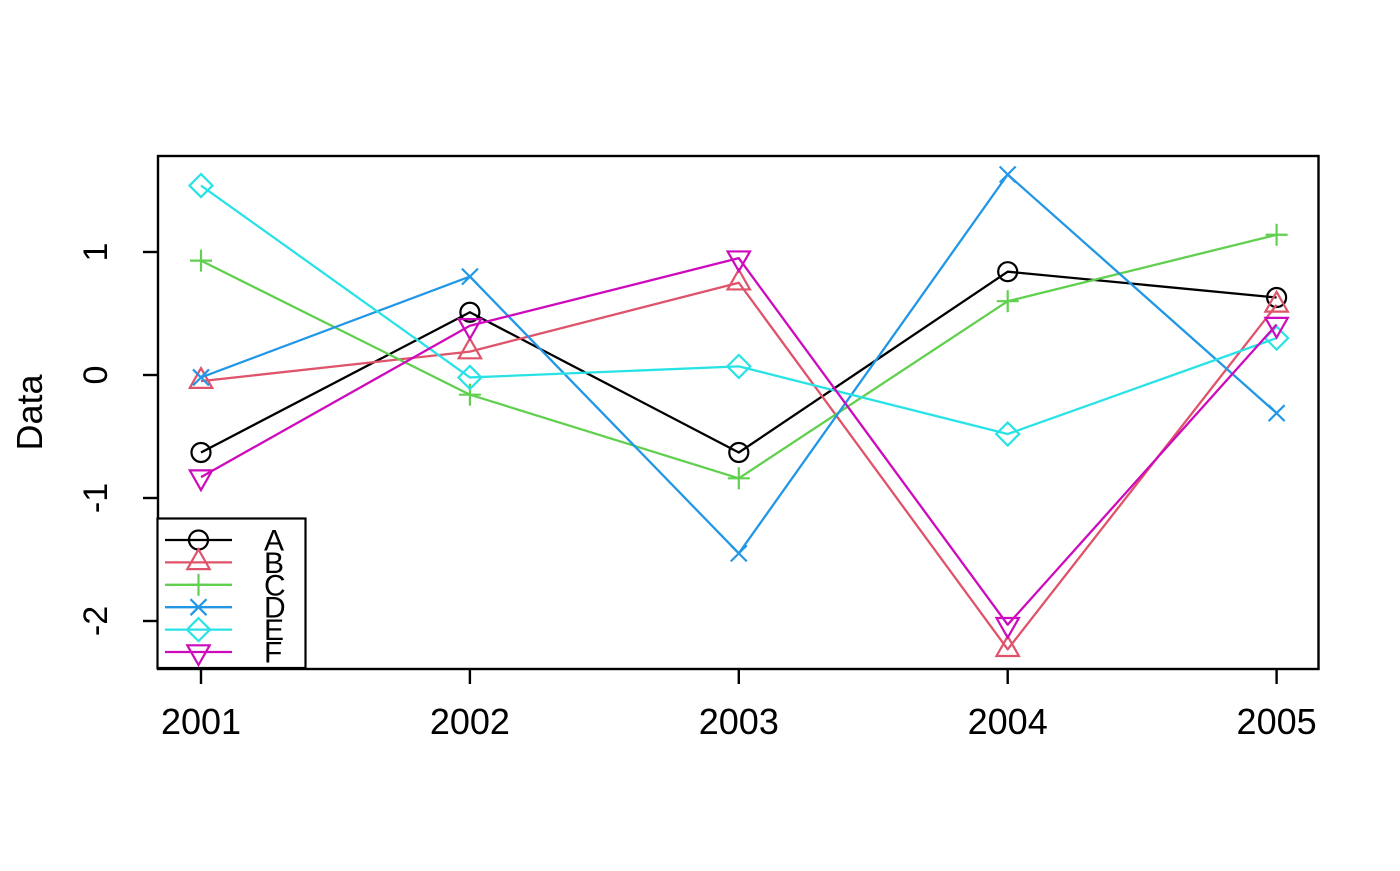 This screenshot has width=1400, height=871. Describe the element at coordinates (470, 721) in the screenshot. I see `x-tick-label: 2002` at that location.